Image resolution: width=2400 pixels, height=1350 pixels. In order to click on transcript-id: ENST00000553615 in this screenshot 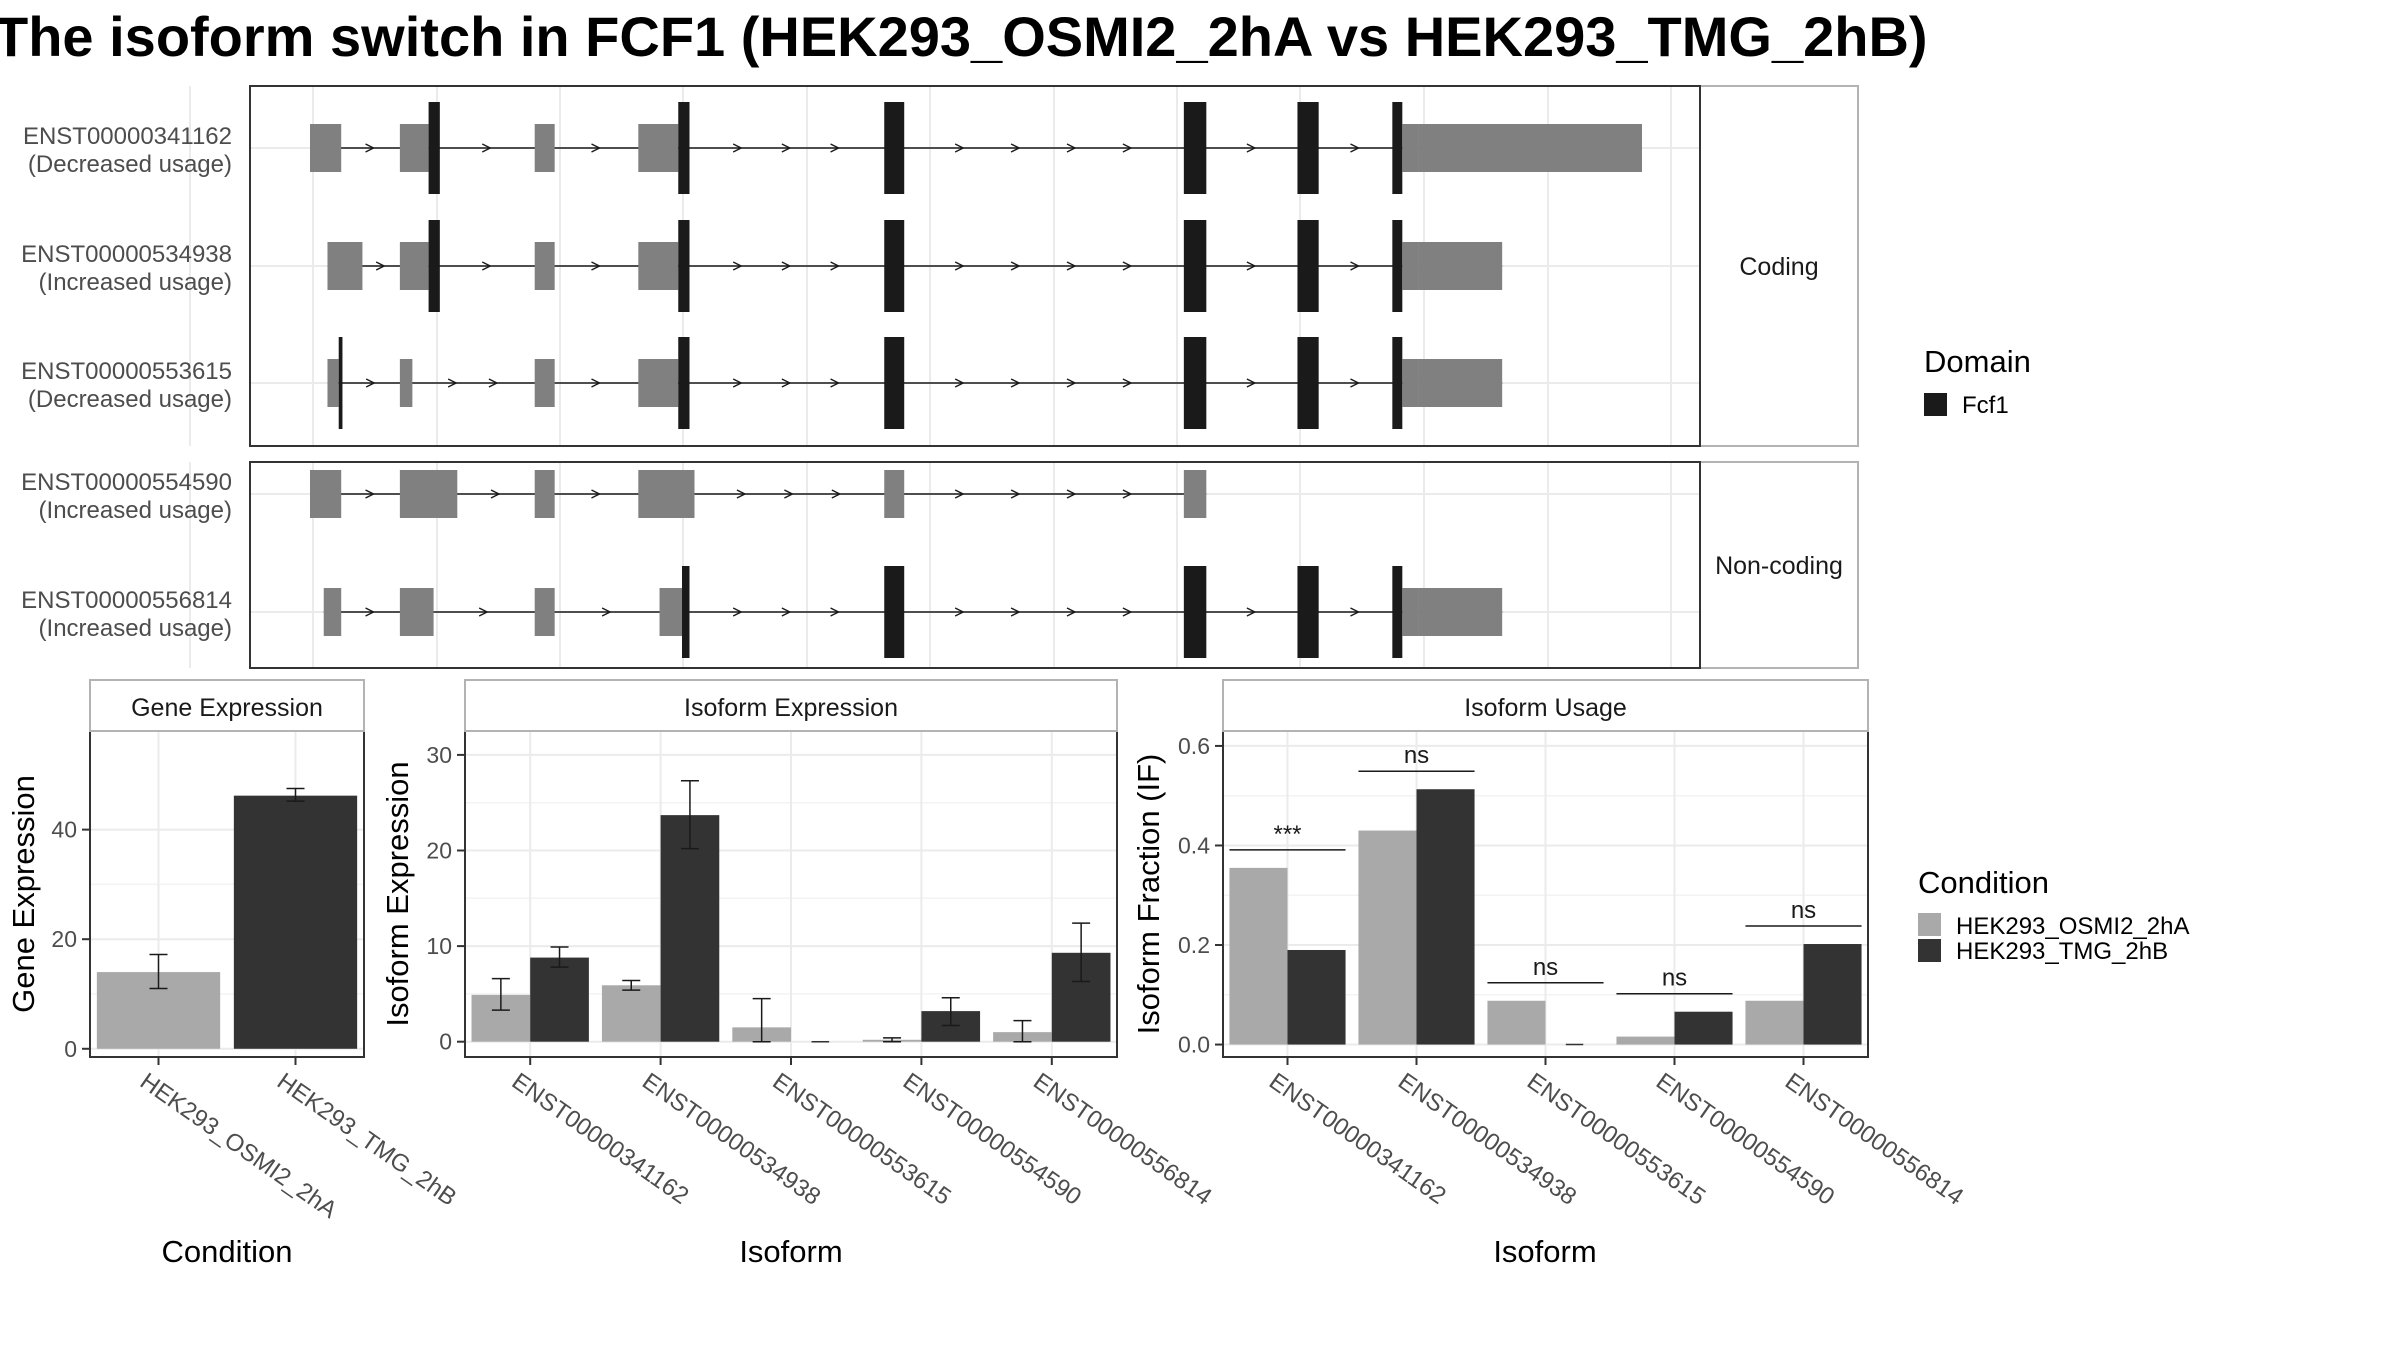, I will do `click(126, 371)`.